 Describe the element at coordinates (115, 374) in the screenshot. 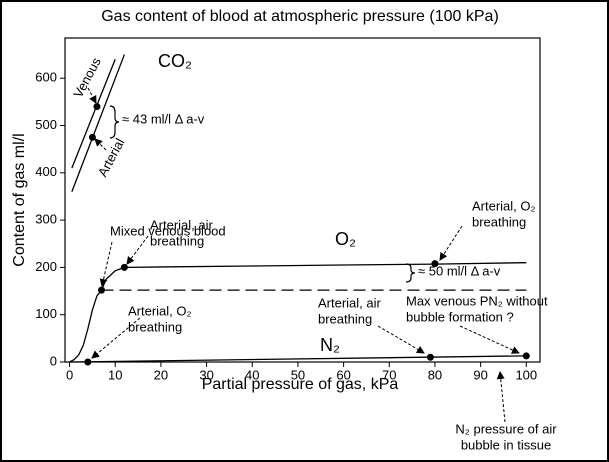

I see `x-tick-label: 10` at that location.